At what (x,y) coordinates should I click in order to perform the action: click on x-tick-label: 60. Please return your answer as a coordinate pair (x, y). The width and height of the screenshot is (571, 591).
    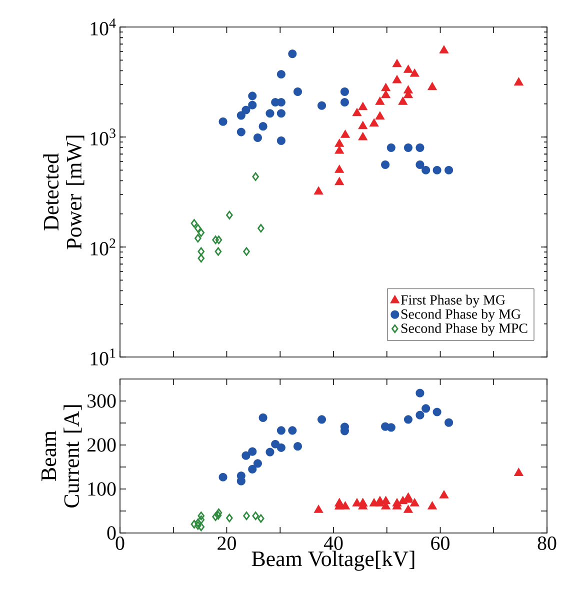
    Looking at the image, I should click on (440, 543).